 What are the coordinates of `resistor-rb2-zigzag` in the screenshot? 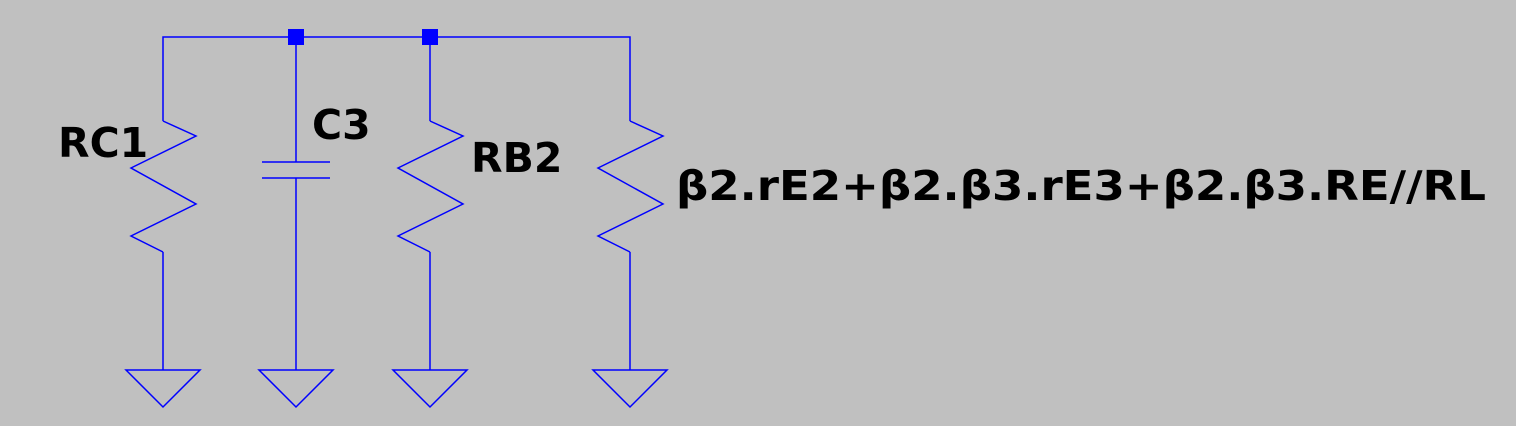 It's located at (430, 186).